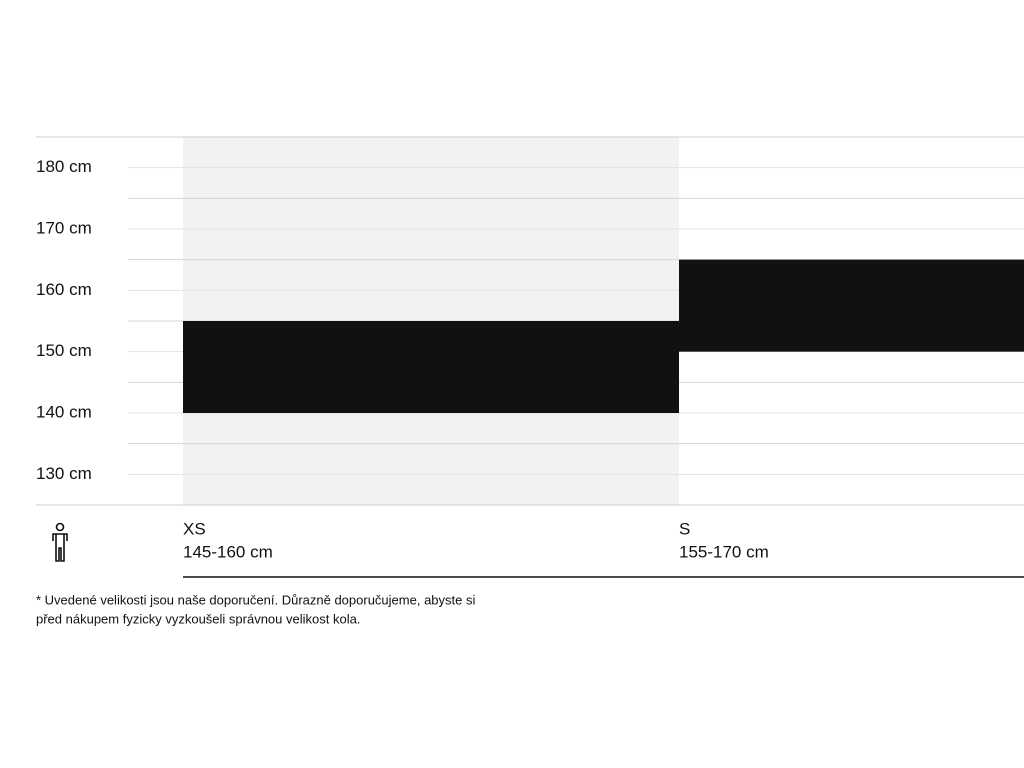 This screenshot has height=768, width=1024. Describe the element at coordinates (64, 473) in the screenshot. I see `y-tick-label: 130 cm` at that location.